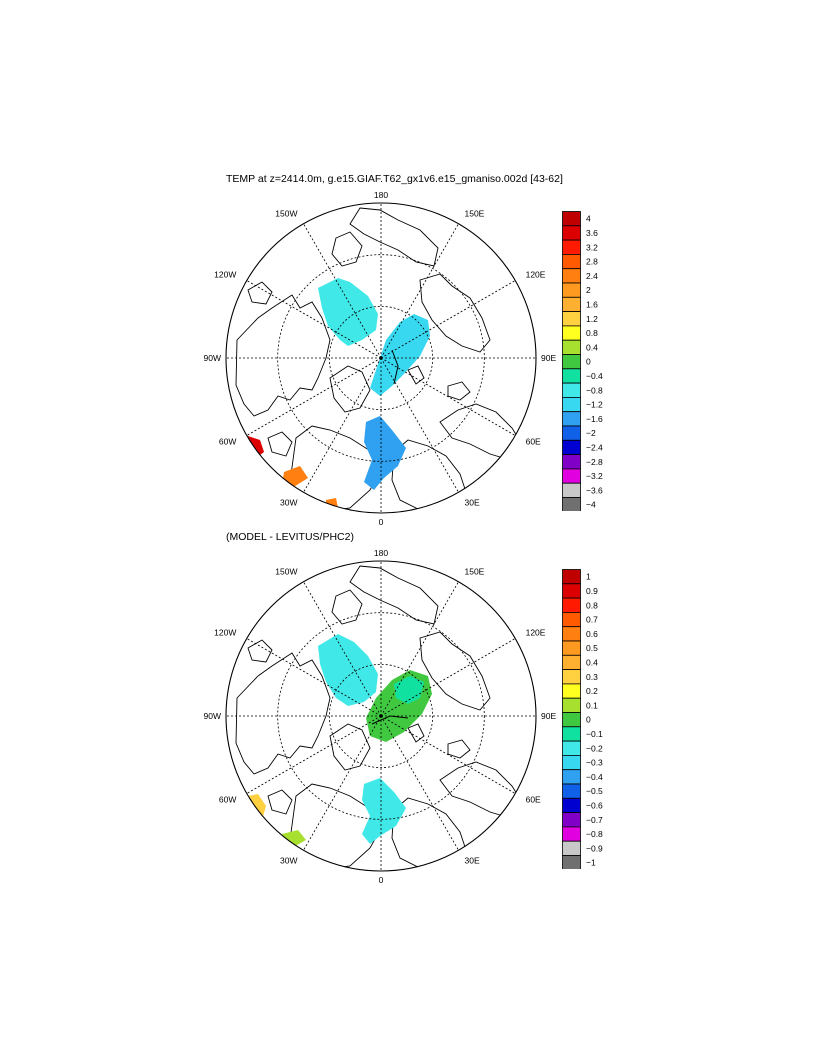  Describe the element at coordinates (588, 290) in the screenshot. I see `colorbar-label: 2` at that location.